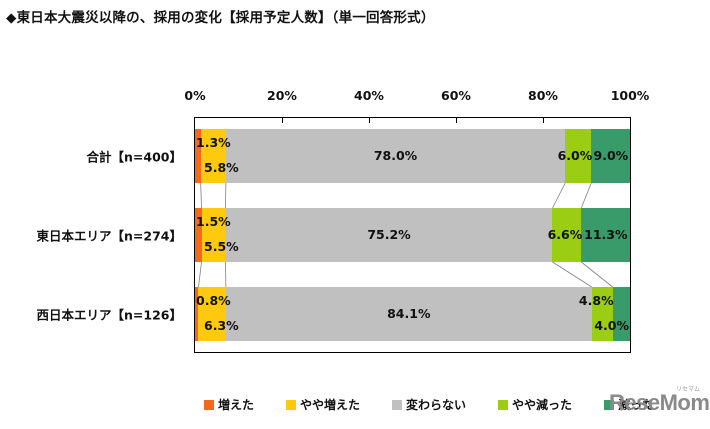  Describe the element at coordinates (109, 236) in the screenshot. I see `category-label: 東日本エリア【n=274】` at that location.